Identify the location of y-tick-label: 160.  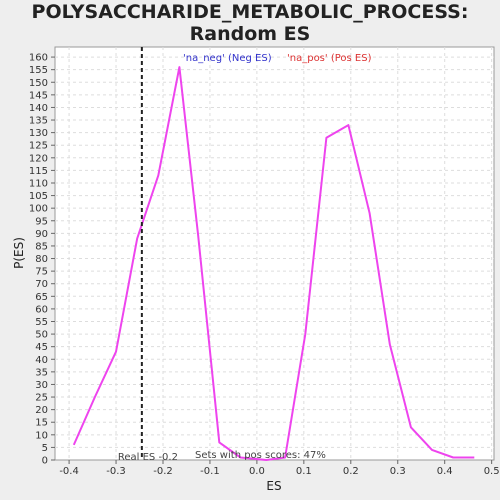
(38, 58).